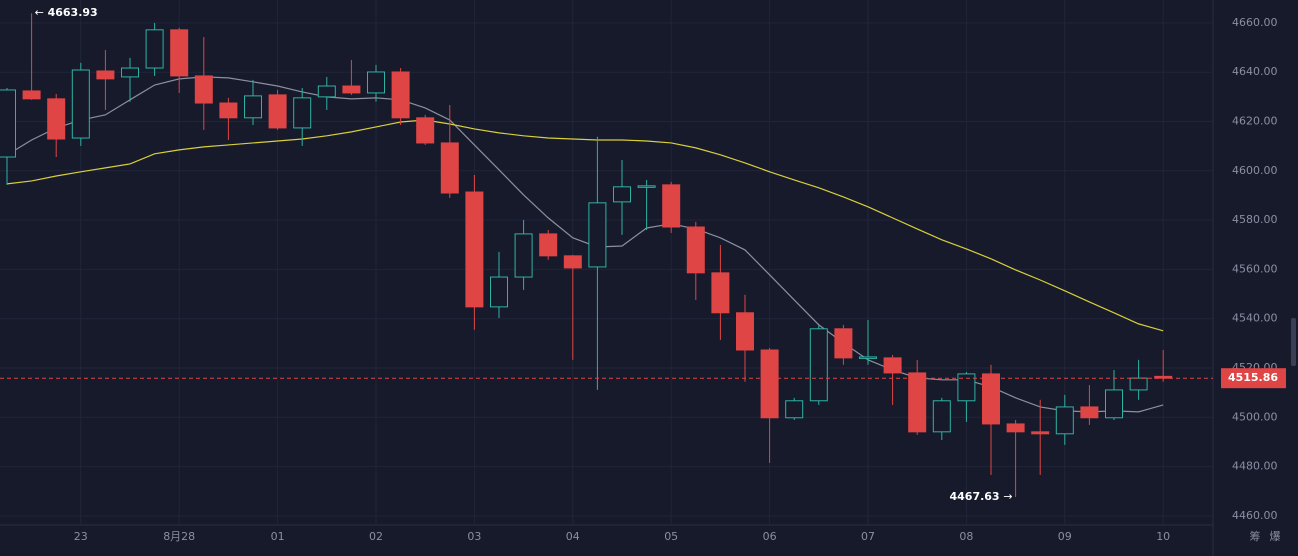  I want to click on x-tick-label: 09, so click(1065, 536).